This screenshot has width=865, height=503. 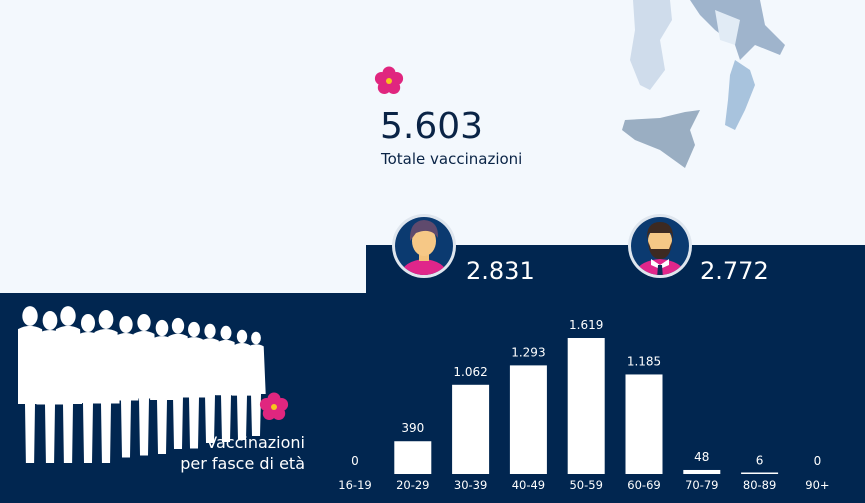 I want to click on bar-value-label: 48, so click(x=701, y=457).